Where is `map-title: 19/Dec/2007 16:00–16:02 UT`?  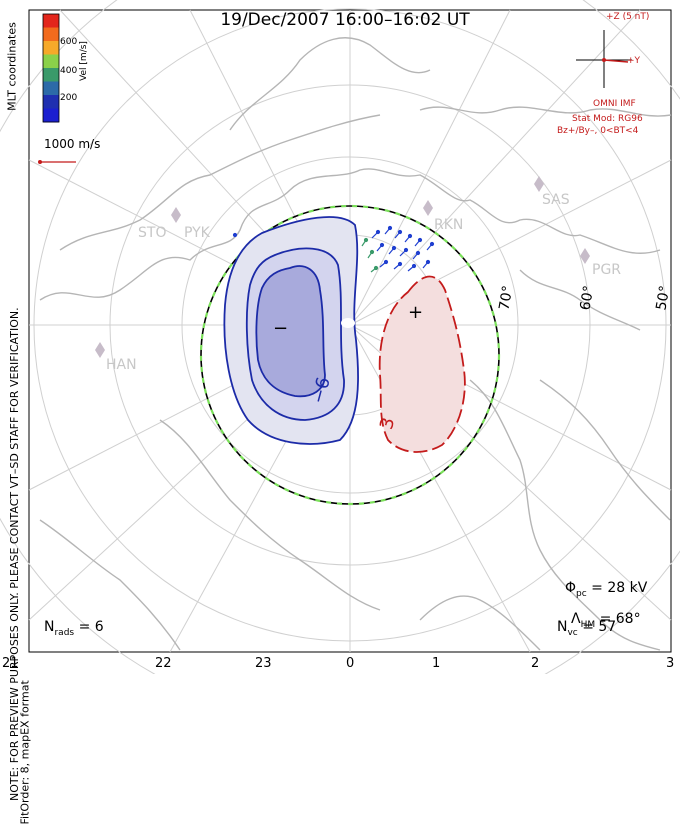 map-title: 19/Dec/2007 16:00–16:02 UT is located at coordinates (345, 20).